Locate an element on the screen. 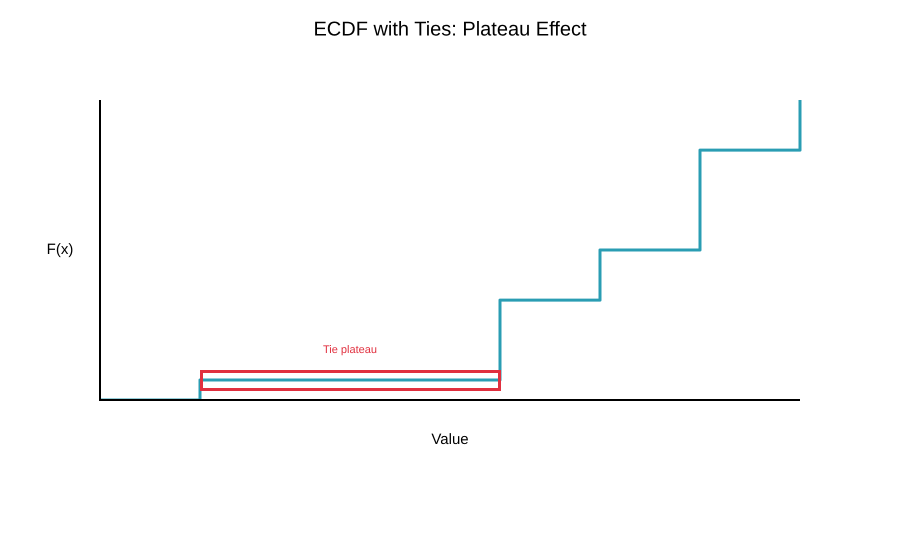 The width and height of the screenshot is (900, 550). annotation: Tie plateau is located at coordinates (350, 350).